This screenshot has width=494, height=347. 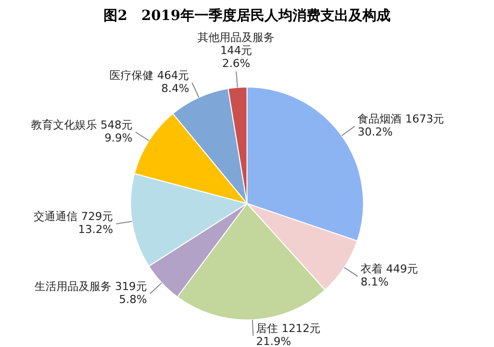 What do you see at coordinates (150, 82) in the screenshot?
I see `slice-label: 医疗保健 464元 8.4%` at bounding box center [150, 82].